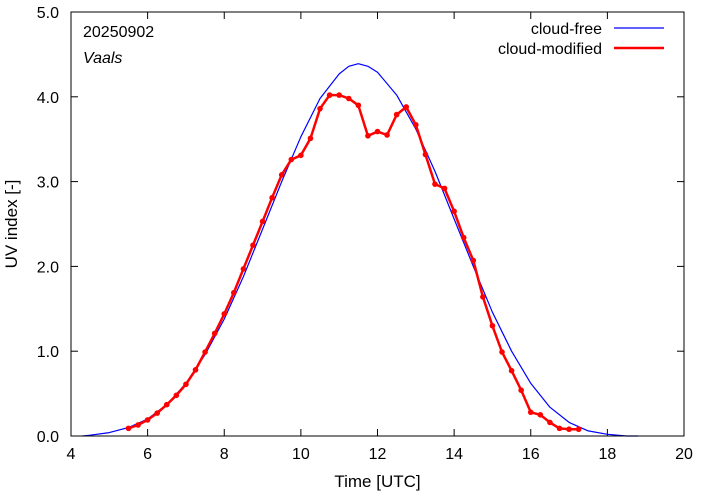 The width and height of the screenshot is (702, 502). Describe the element at coordinates (118, 32) in the screenshot. I see `date-annotation: 20250902` at that location.